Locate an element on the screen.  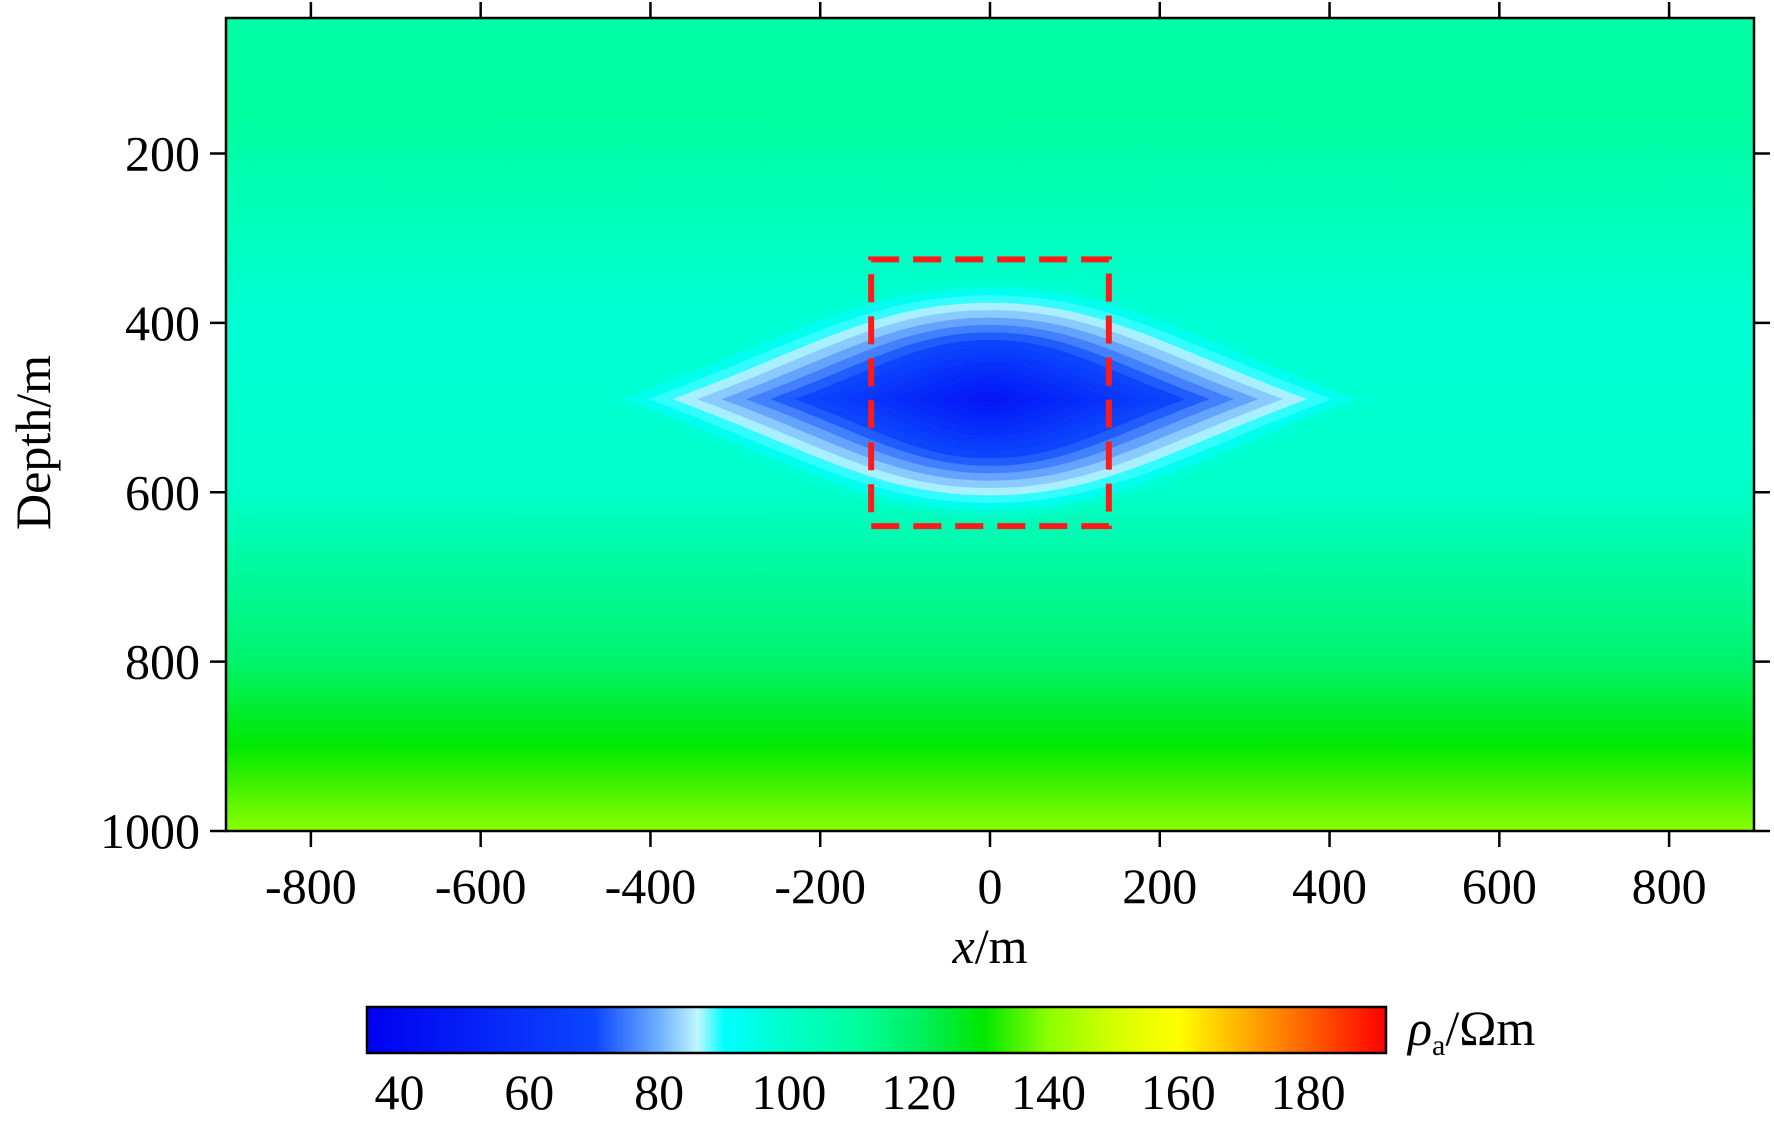
colorbar-label: ρa/Ωm is located at coordinates (1470, 1031).